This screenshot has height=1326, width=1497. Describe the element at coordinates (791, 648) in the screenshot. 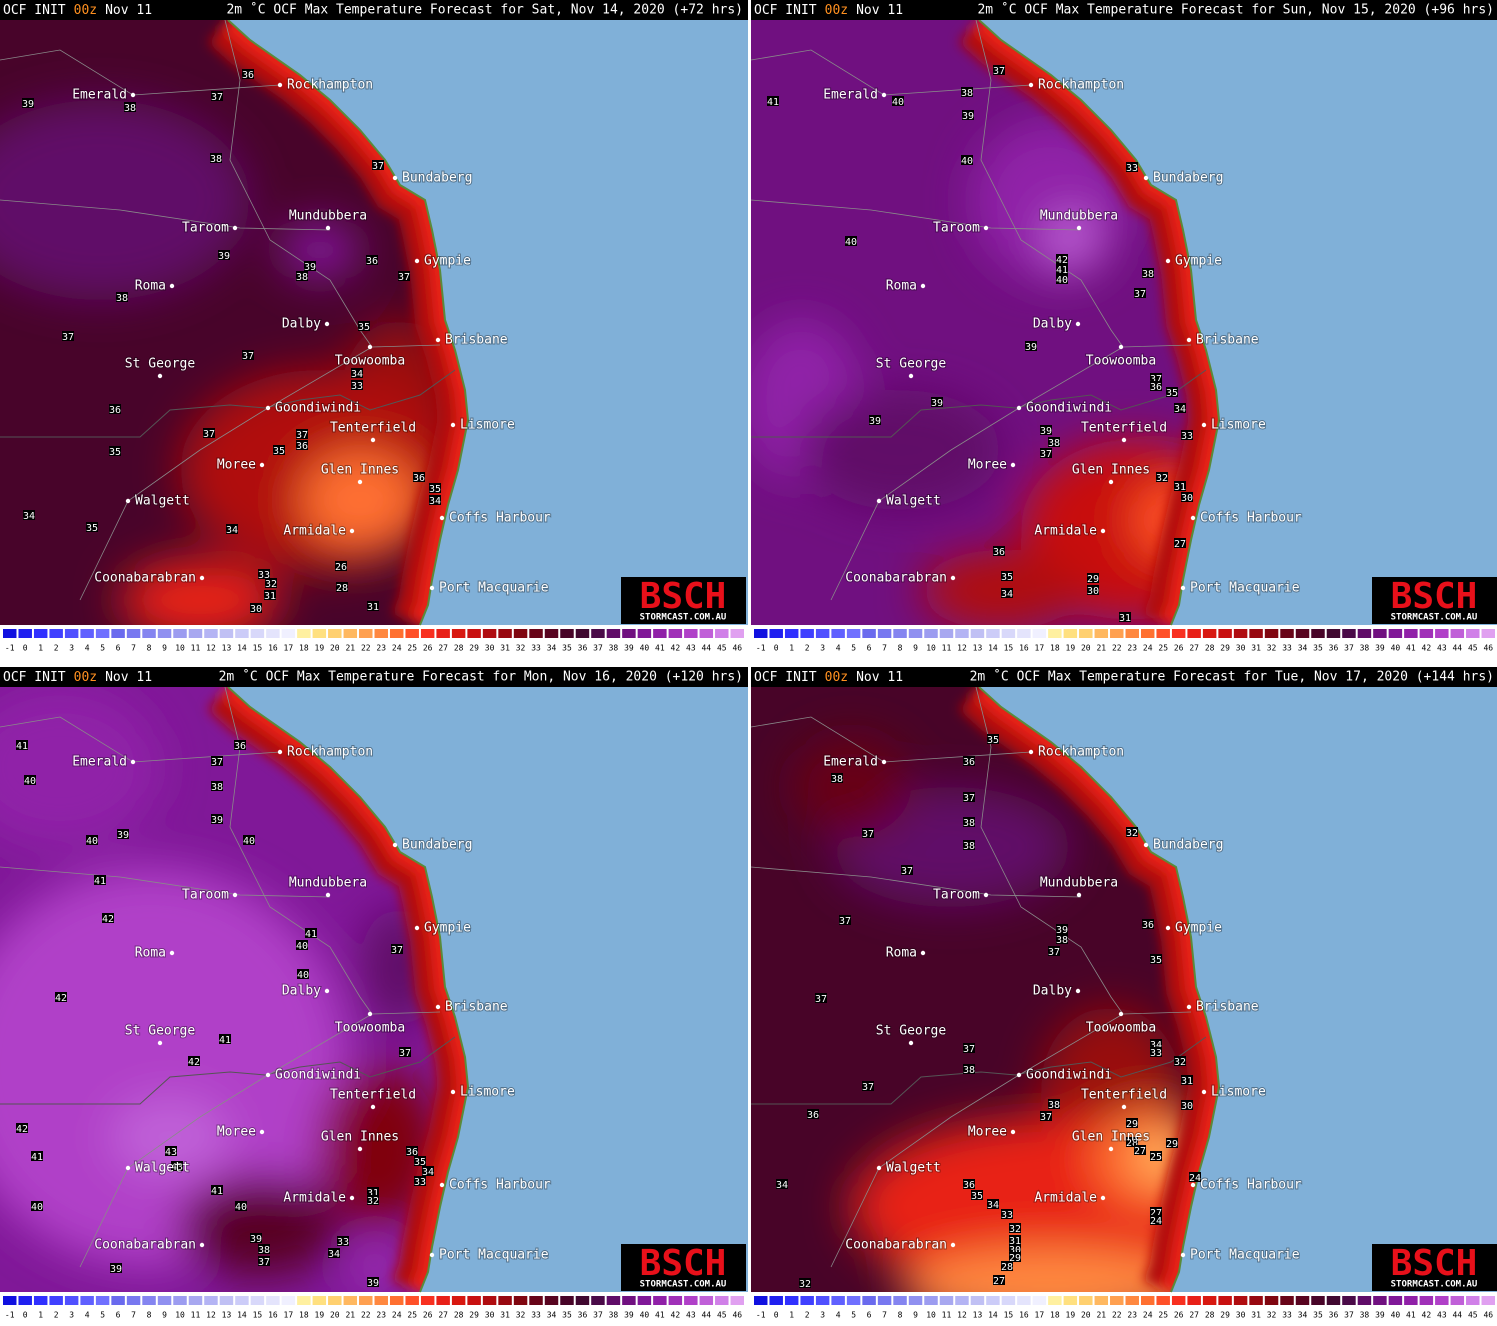

I see `colorbar-label: 1` at that location.